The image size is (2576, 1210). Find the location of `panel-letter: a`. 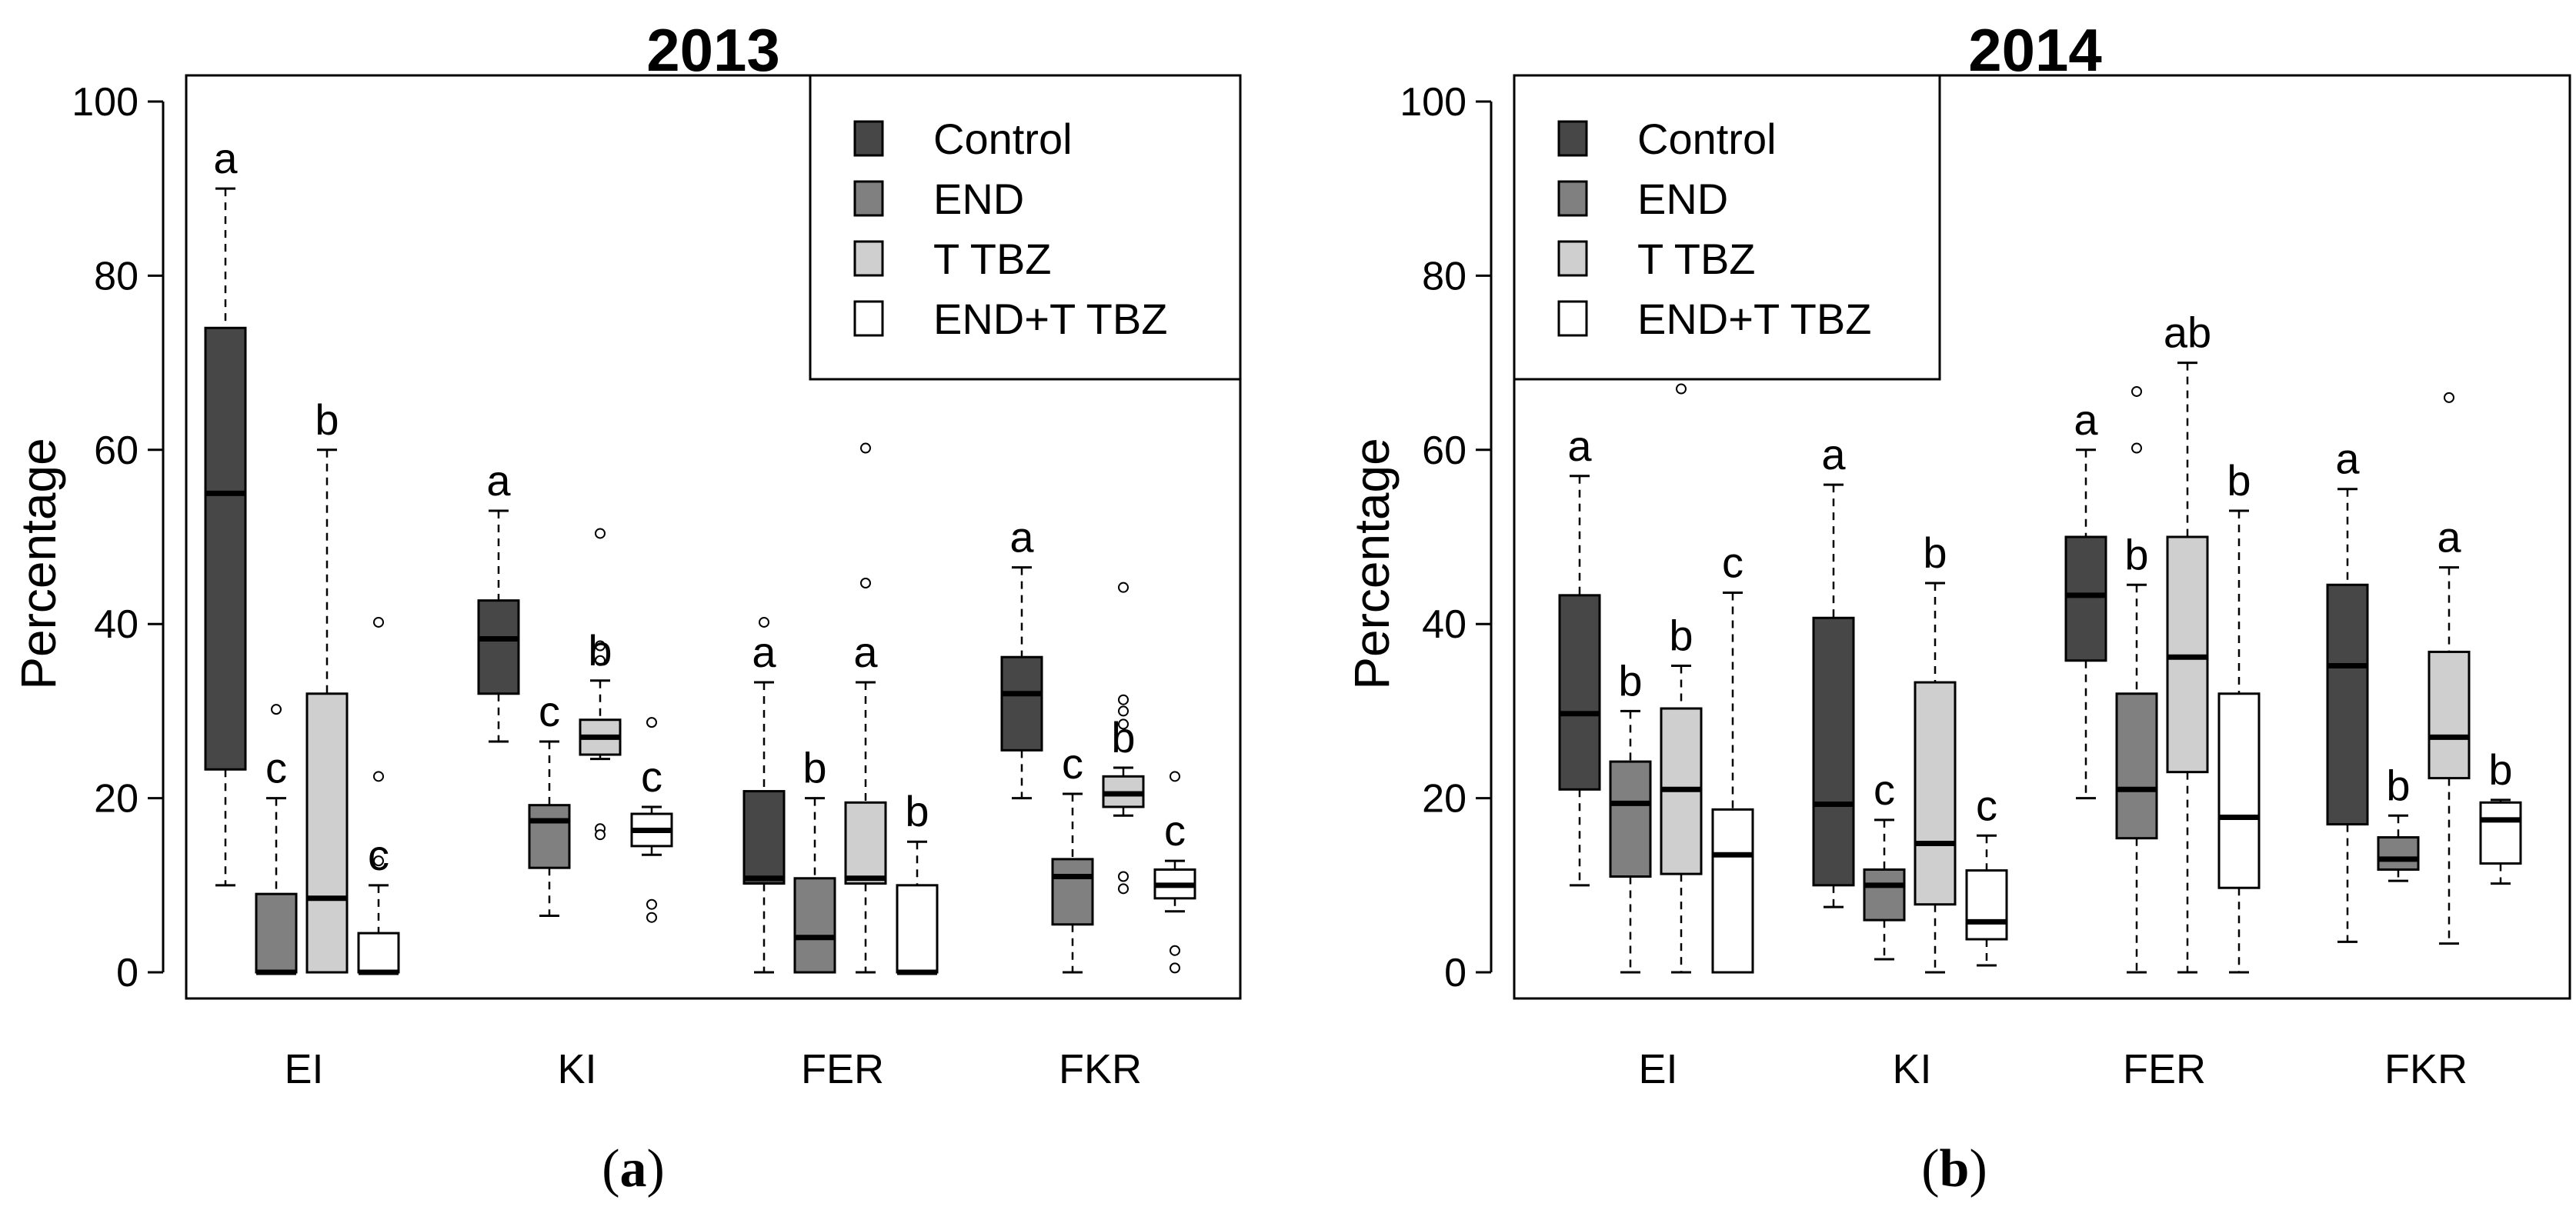

panel-letter: a is located at coordinates (633, 1168).